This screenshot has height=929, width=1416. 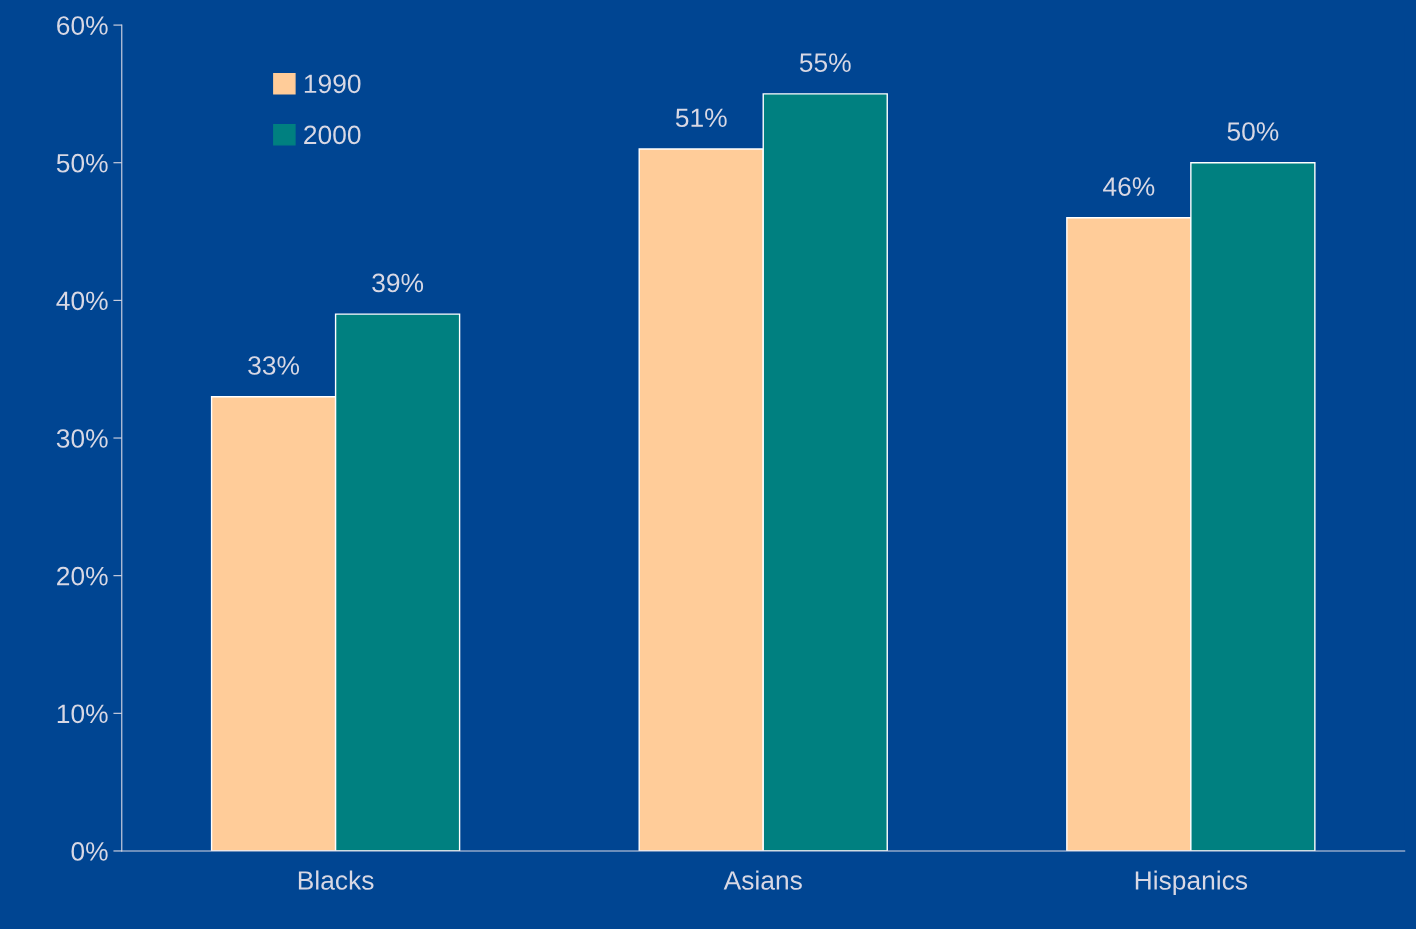 What do you see at coordinates (82, 714) in the screenshot?
I see `y-tick-label: 10%` at bounding box center [82, 714].